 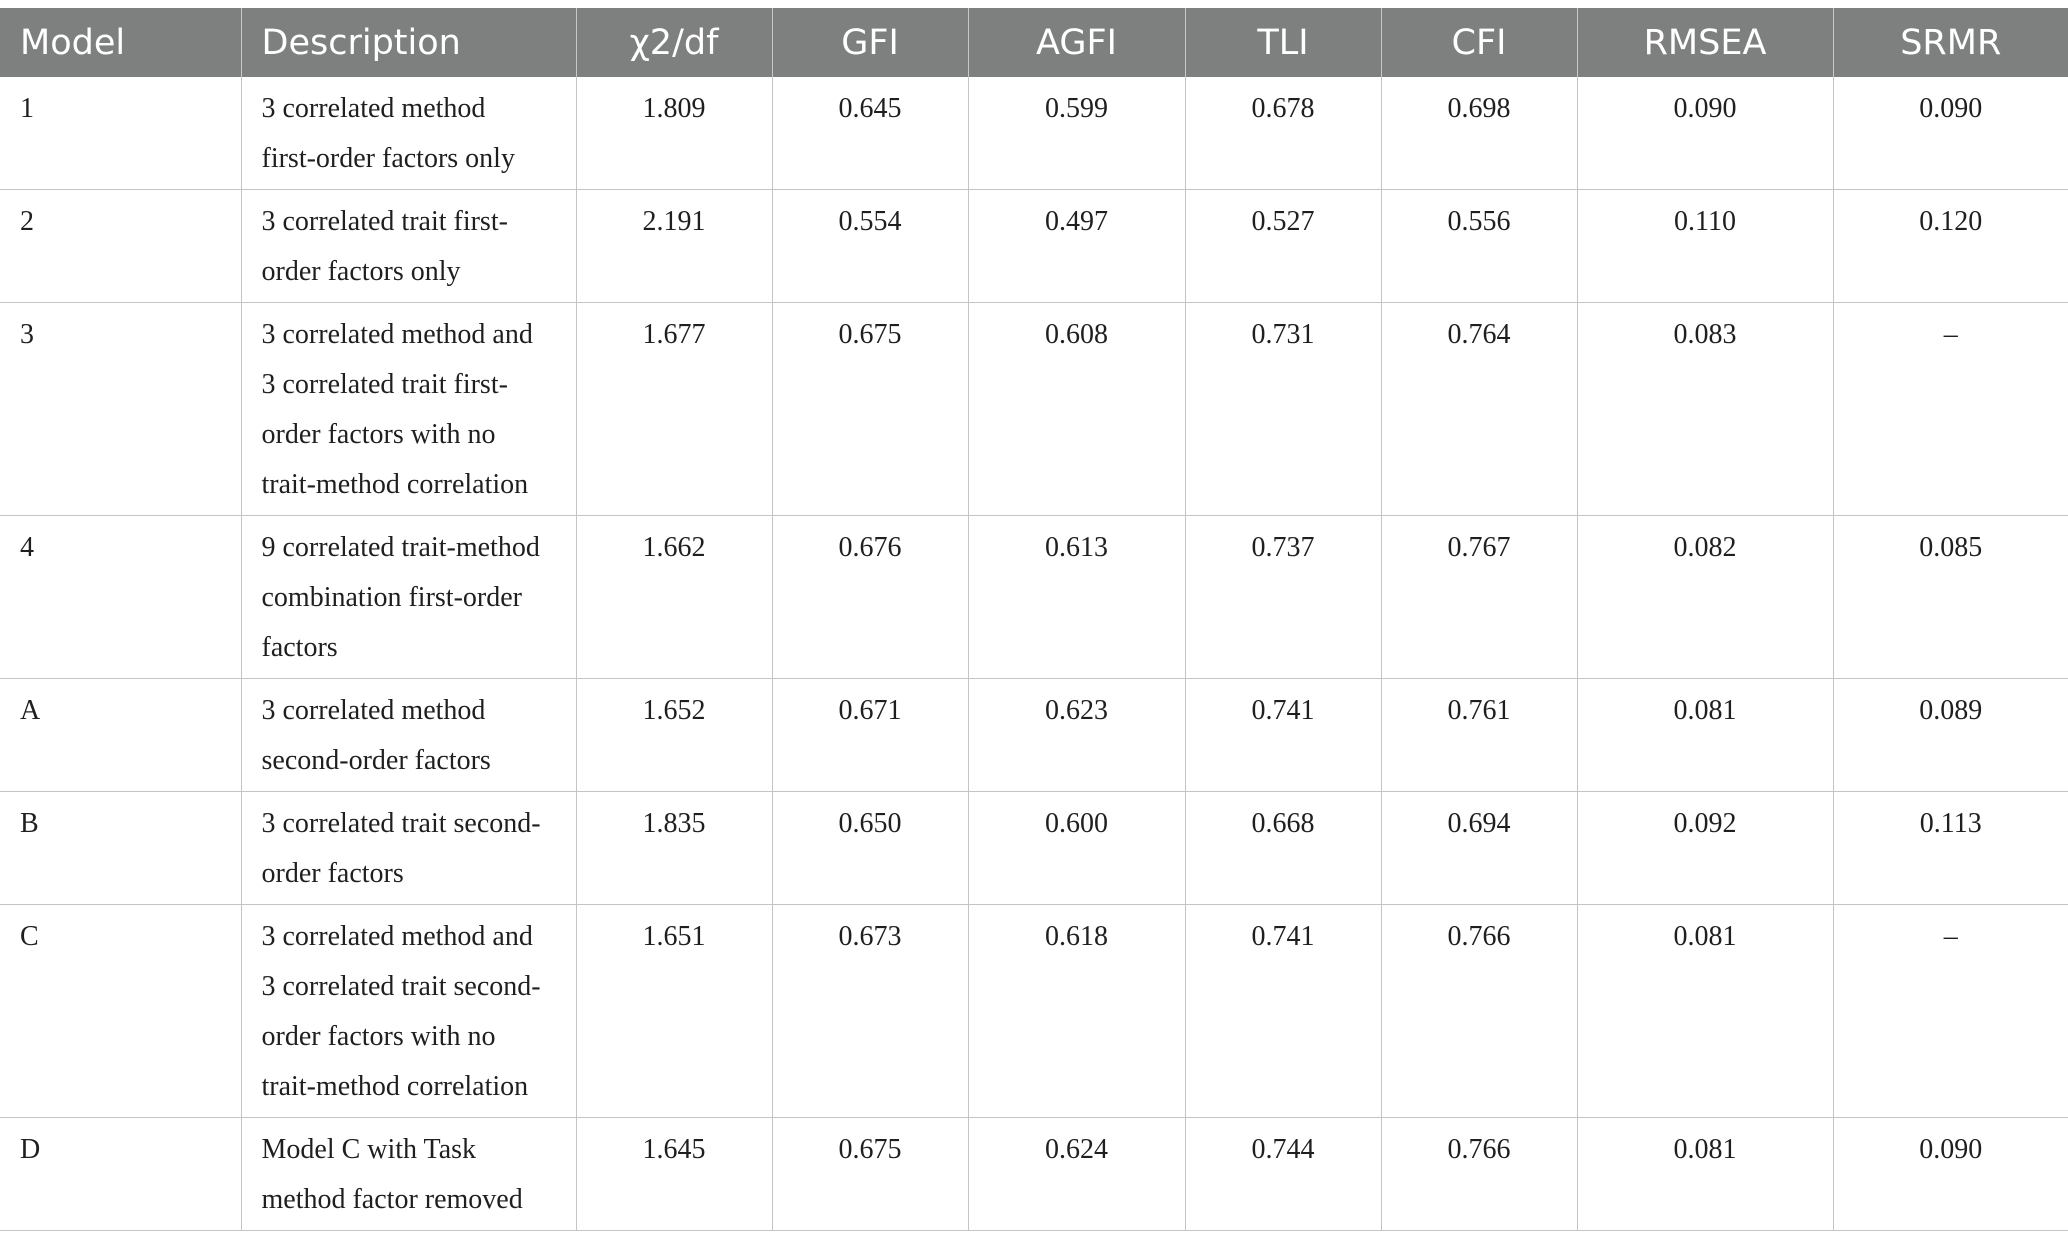 I want to click on header-cfi: CFI, so click(x=1479, y=42).